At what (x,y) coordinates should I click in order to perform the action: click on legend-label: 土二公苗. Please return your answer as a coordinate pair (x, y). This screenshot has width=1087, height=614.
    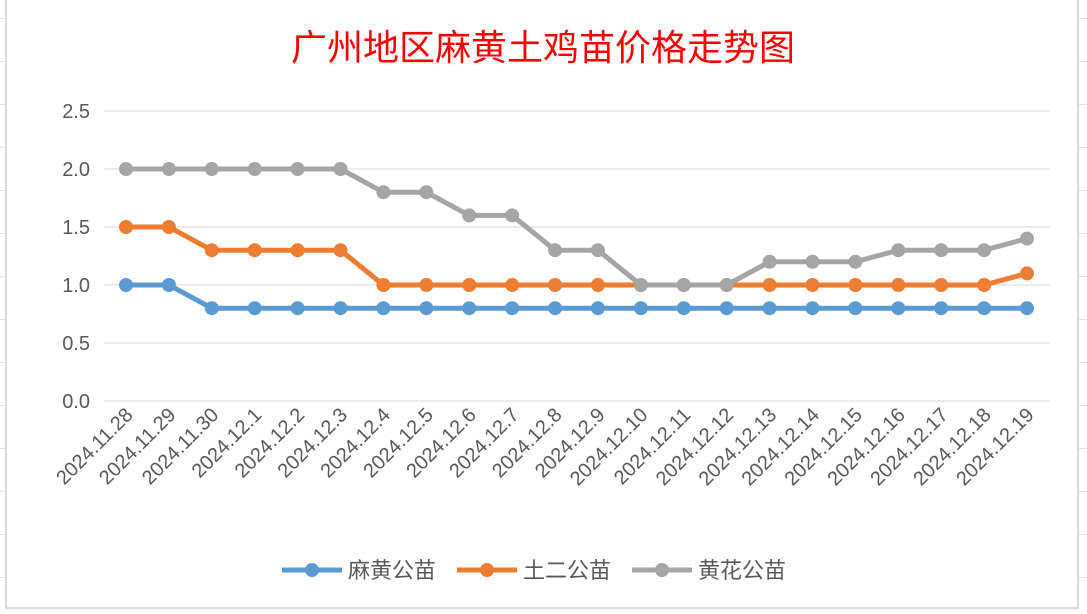
    Looking at the image, I should click on (567, 571).